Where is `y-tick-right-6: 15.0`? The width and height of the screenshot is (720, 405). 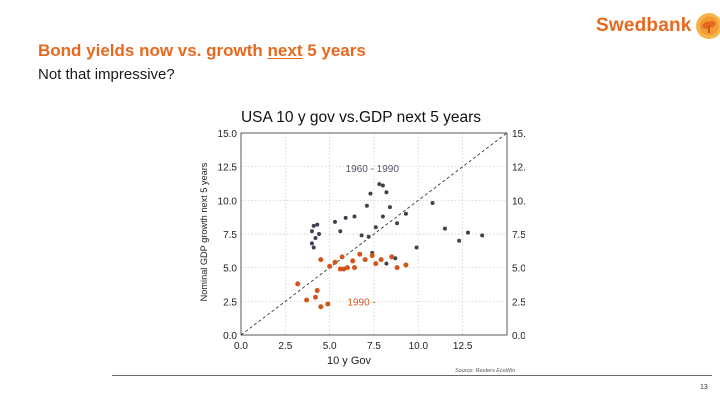
y-tick-right-6: 15.0 is located at coordinates (518, 134).